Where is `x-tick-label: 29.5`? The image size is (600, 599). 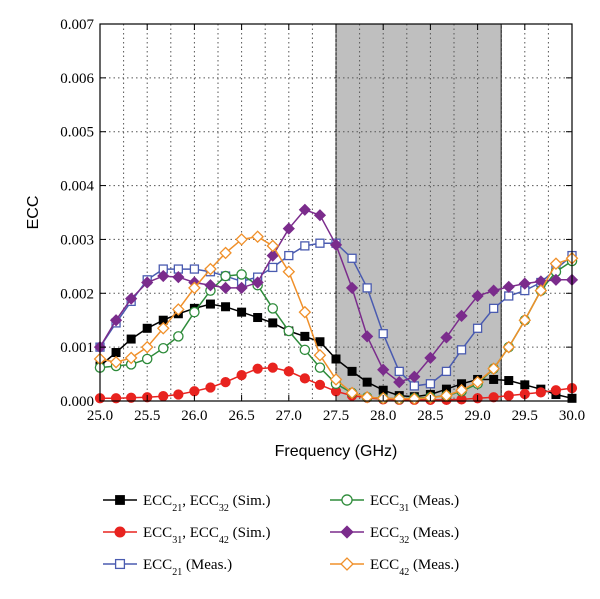 x-tick-label: 29.5 is located at coordinates (525, 416).